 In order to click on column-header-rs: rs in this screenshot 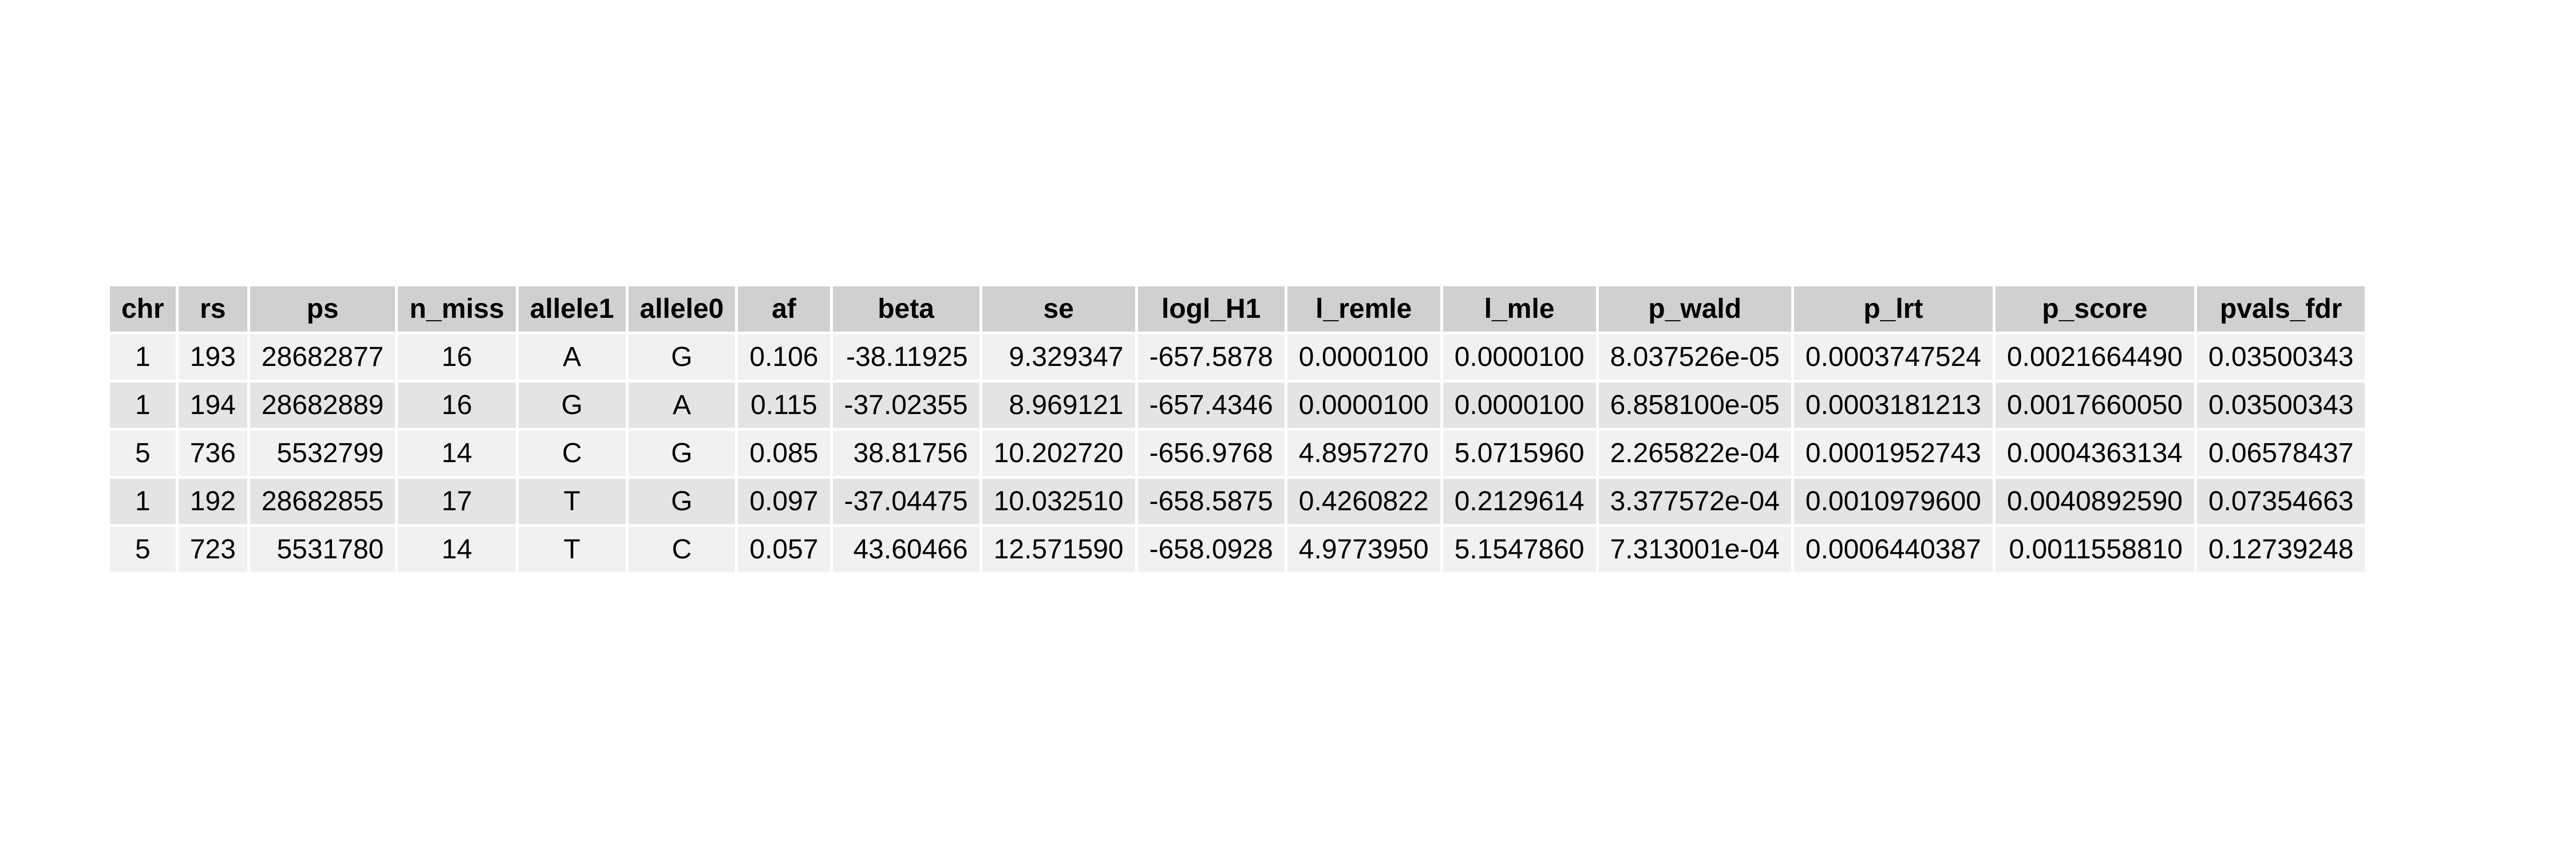, I will do `click(212, 309)`.